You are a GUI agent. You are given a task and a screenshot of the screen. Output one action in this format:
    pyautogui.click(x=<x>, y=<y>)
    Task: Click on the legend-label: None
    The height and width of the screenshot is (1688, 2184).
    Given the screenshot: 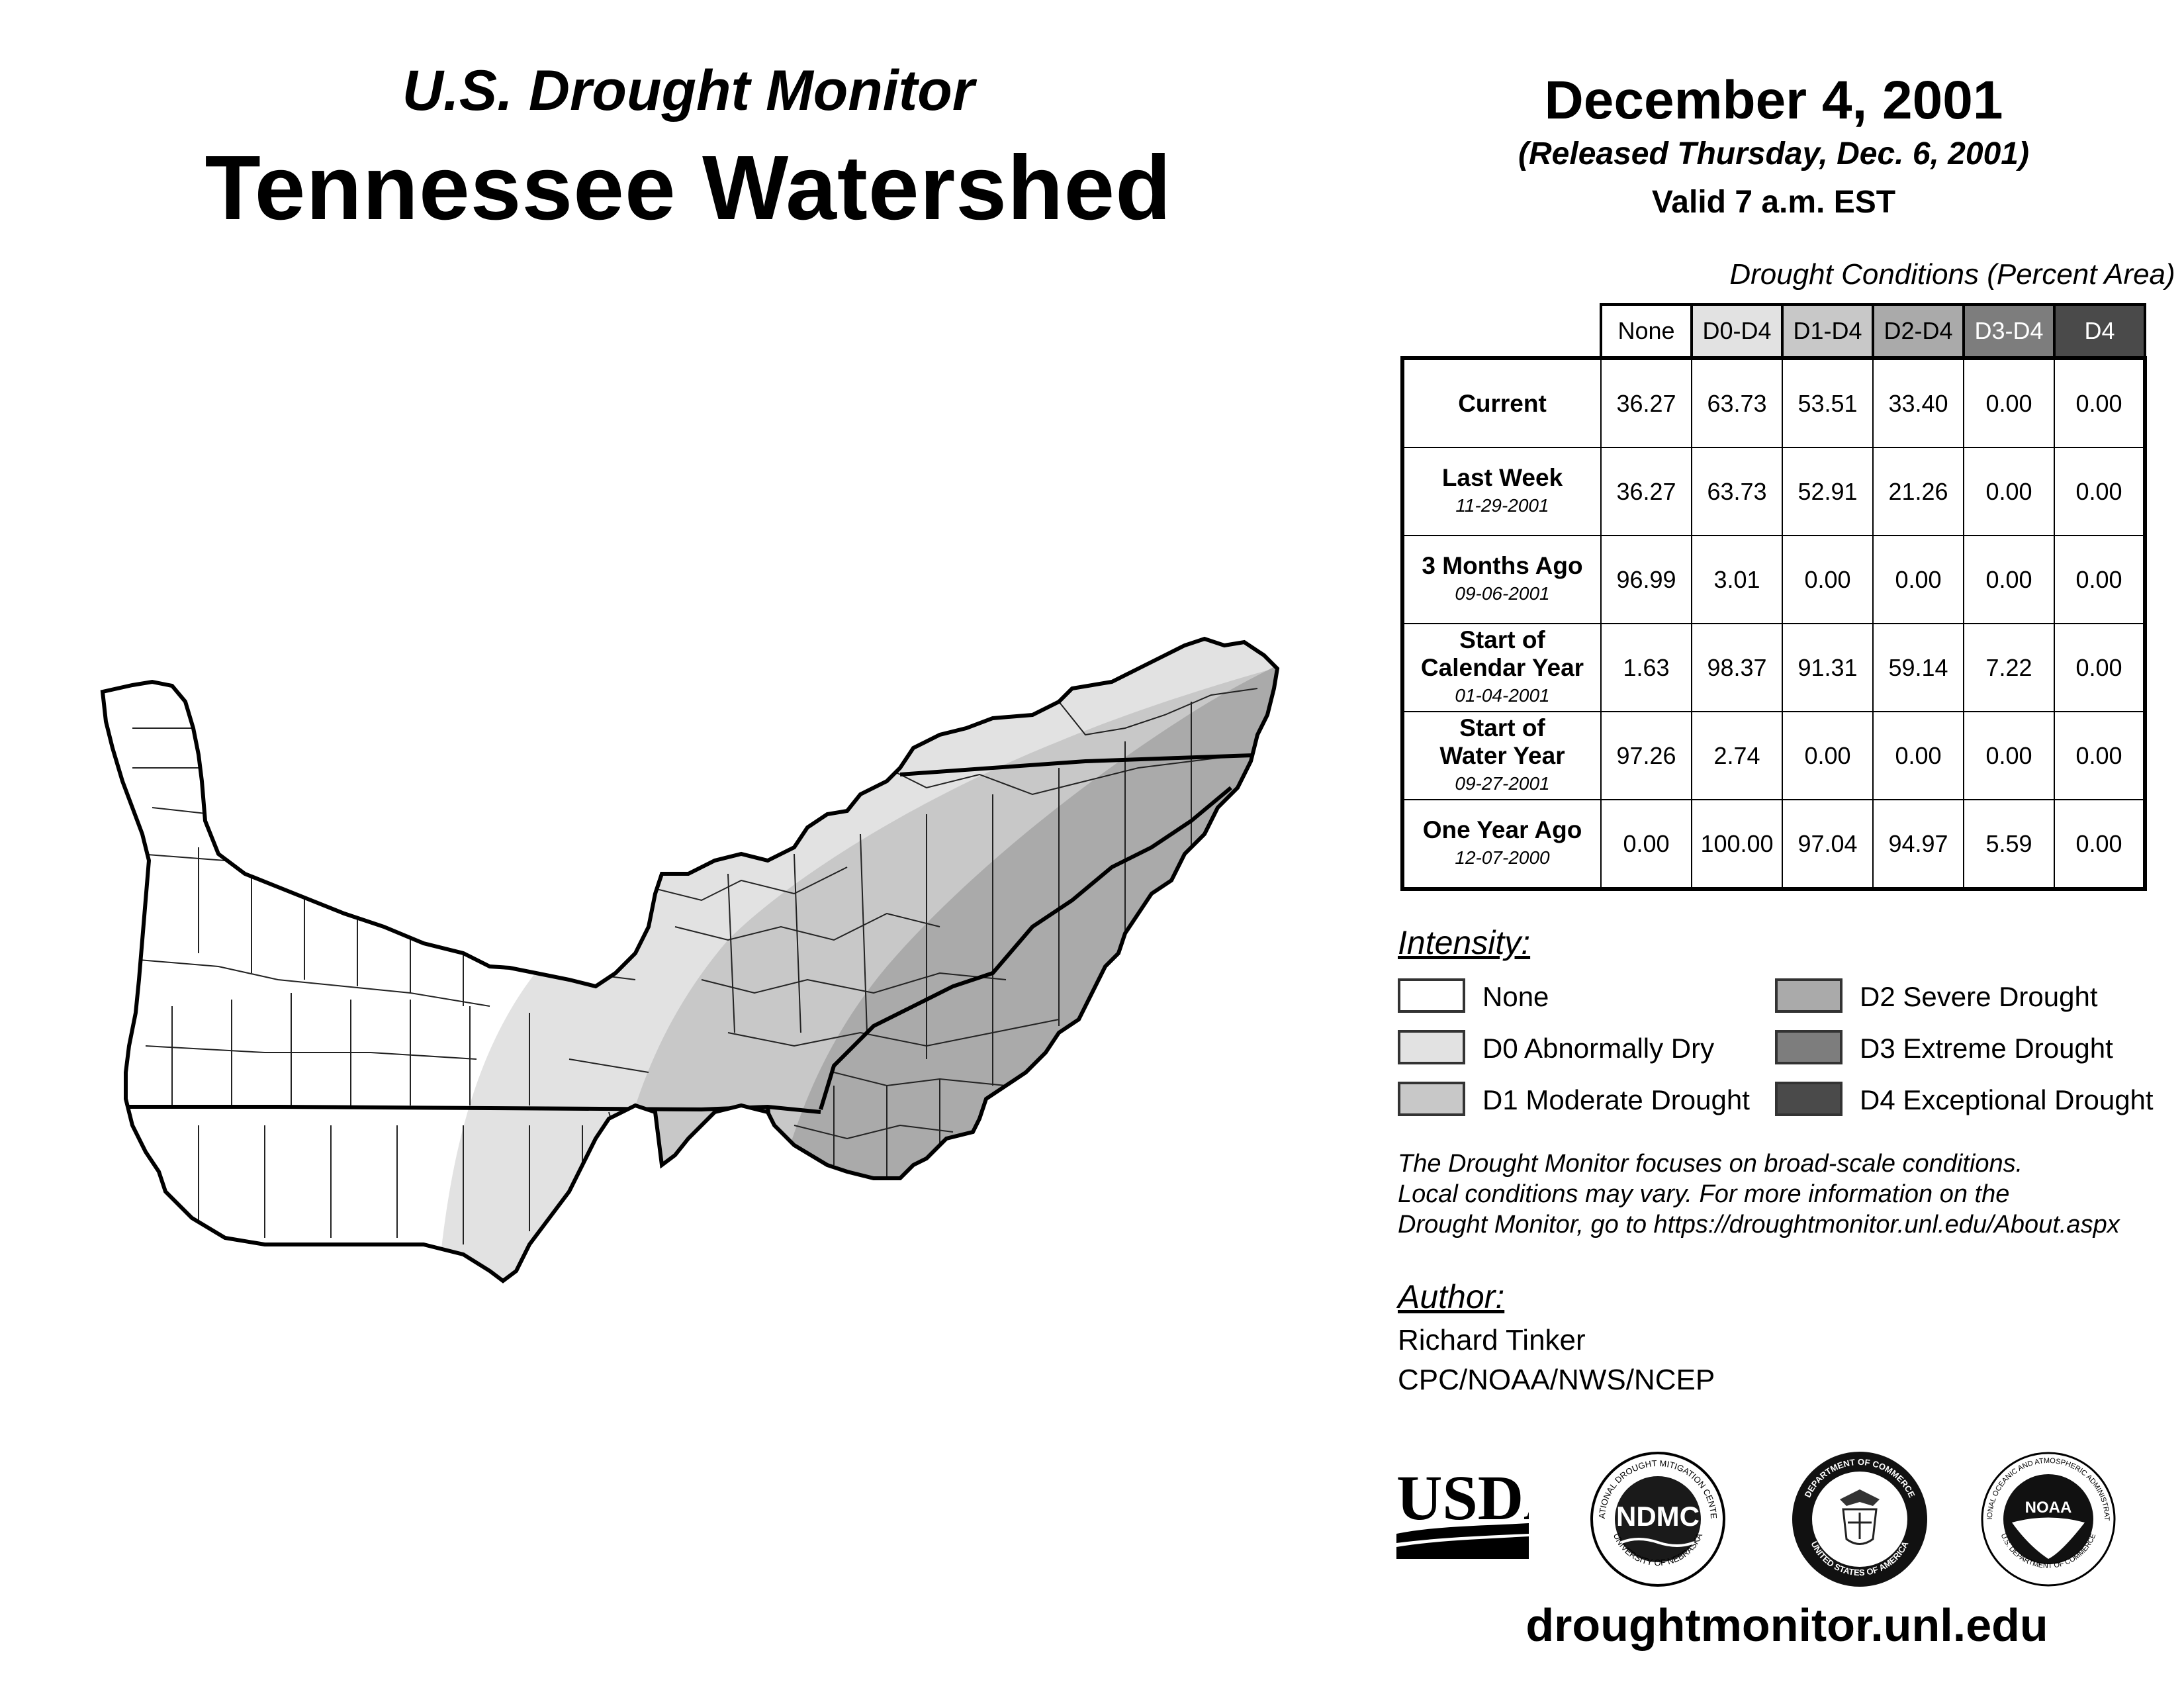 What is the action you would take?
    pyautogui.click(x=1516, y=996)
    